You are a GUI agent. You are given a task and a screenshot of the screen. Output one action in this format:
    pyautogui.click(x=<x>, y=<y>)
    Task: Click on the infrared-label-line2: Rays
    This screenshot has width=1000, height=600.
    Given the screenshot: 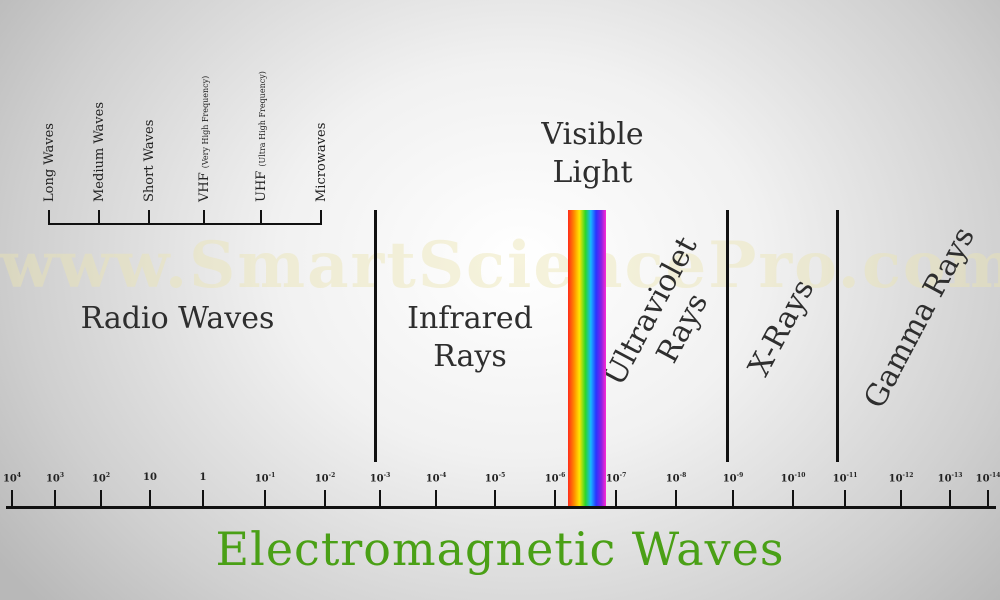 What is the action you would take?
    pyautogui.click(x=470, y=356)
    